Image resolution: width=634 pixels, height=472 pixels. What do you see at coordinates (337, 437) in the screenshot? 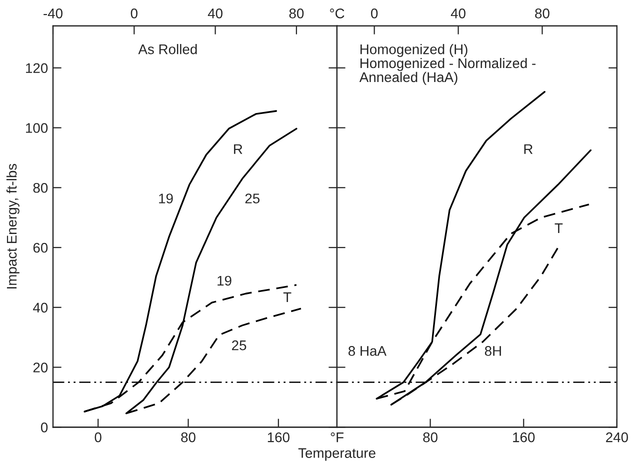
I see `x-tick-label: °F` at bounding box center [337, 437].